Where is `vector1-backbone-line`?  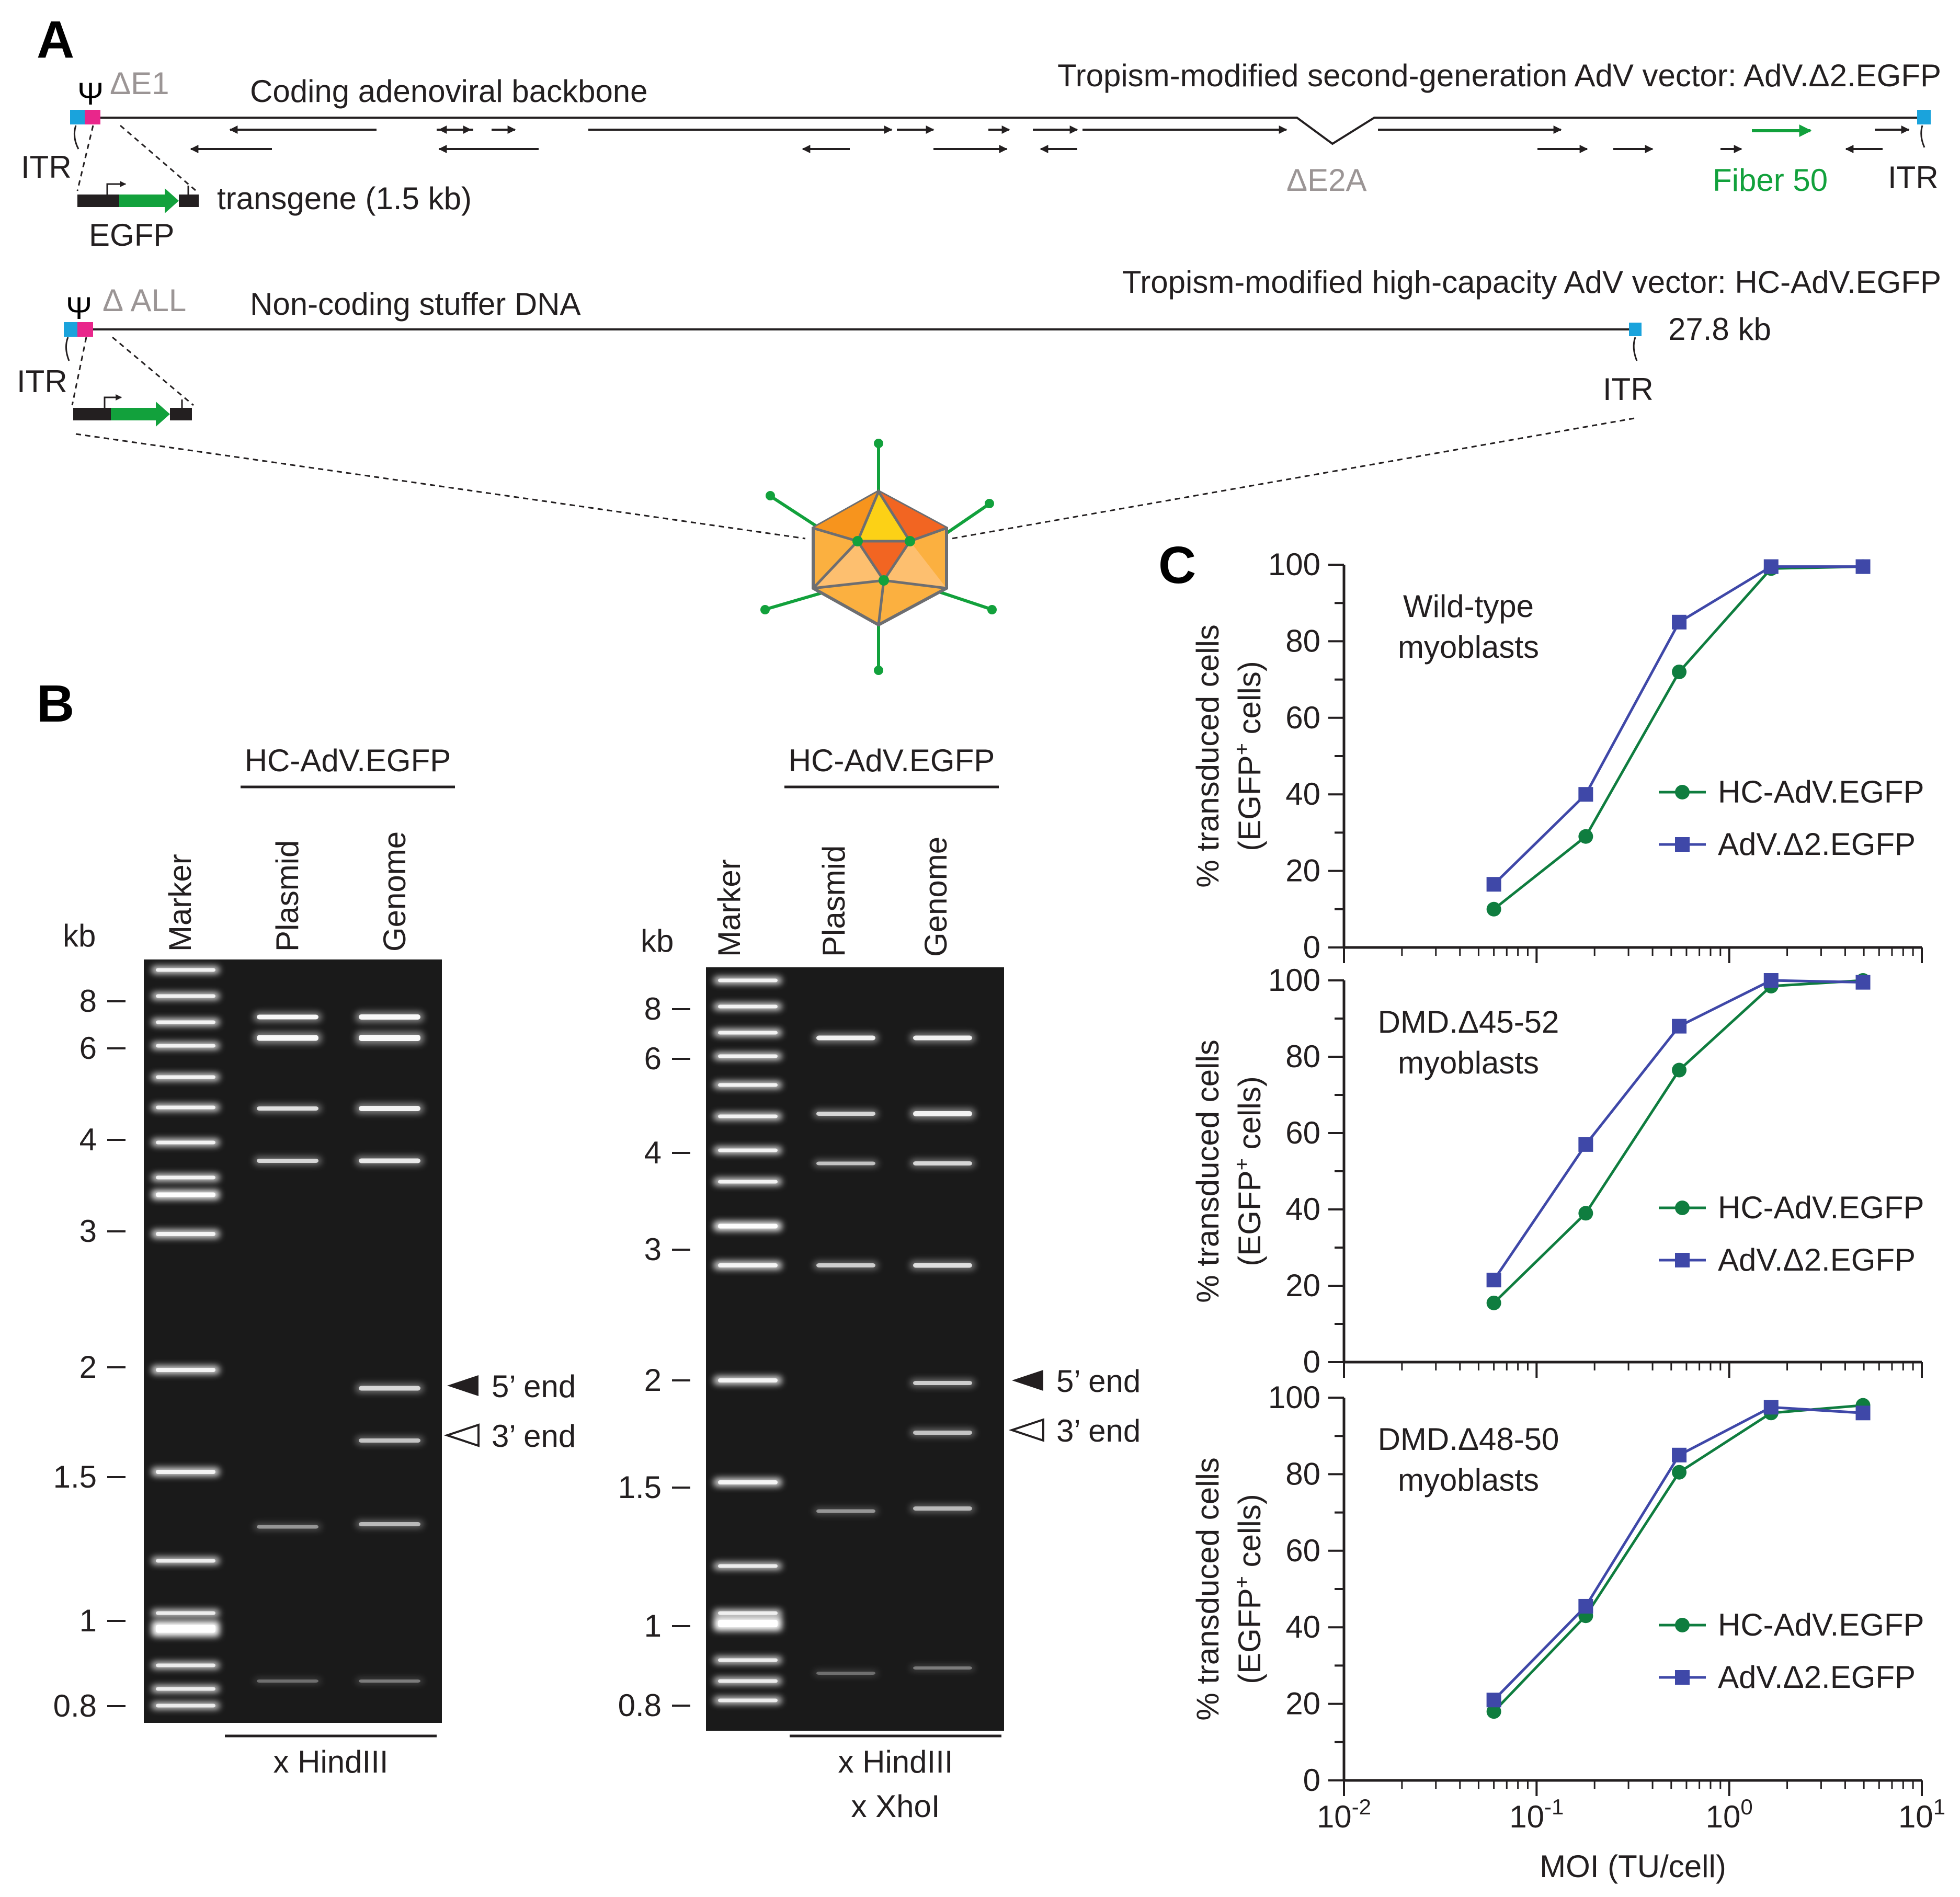 vector1-backbone-line is located at coordinates (1008, 131).